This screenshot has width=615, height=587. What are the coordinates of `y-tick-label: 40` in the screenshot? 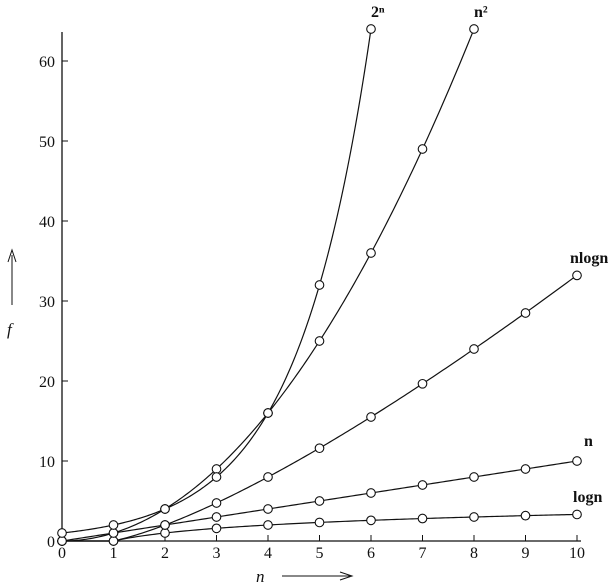 It's located at (47, 222).